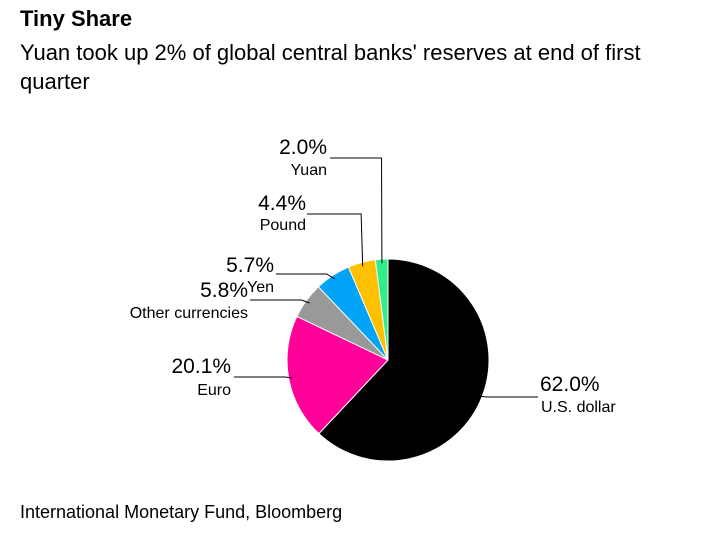  What do you see at coordinates (337, 375) in the screenshot?
I see `pie-slice-euro` at bounding box center [337, 375].